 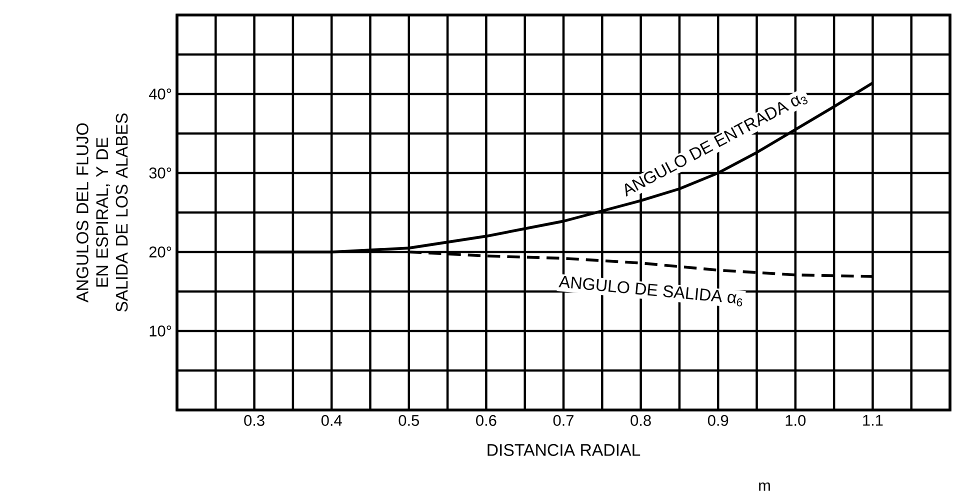 I want to click on x-tick-label: 0.7, so click(x=563, y=420).